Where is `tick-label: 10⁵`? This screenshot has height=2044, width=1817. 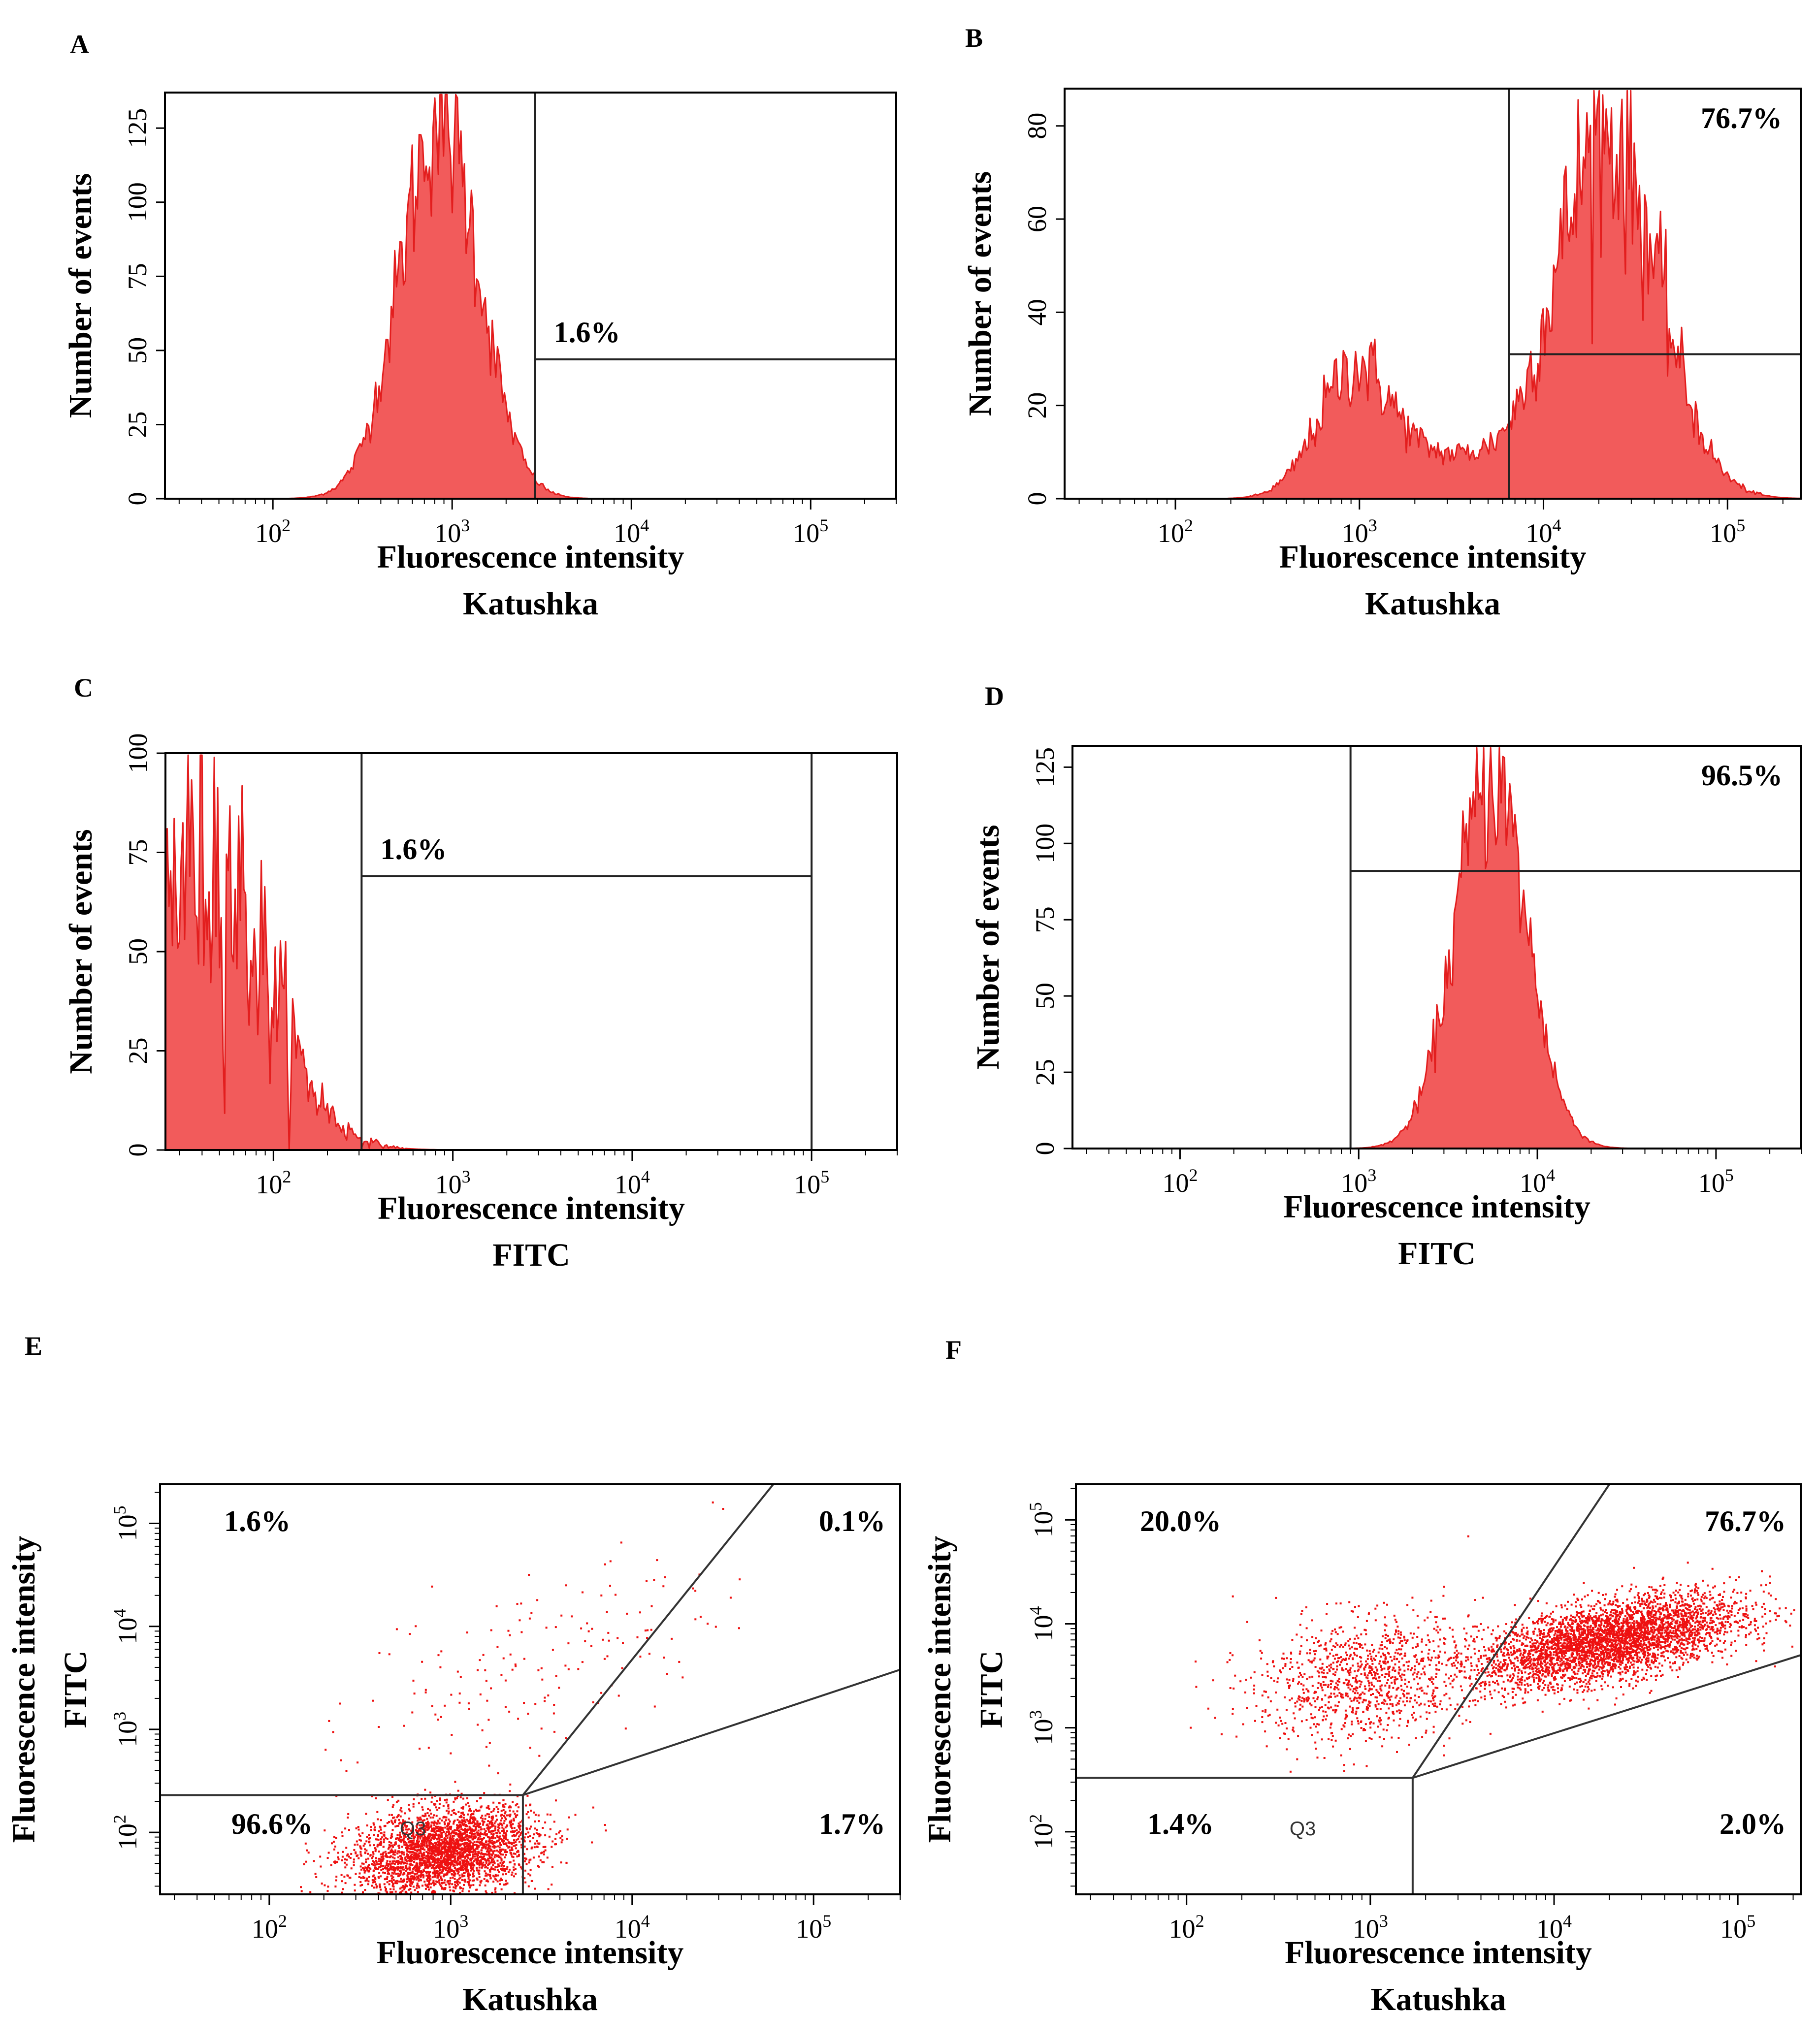
tick-label: 10⁵ is located at coordinates (1738, 1927).